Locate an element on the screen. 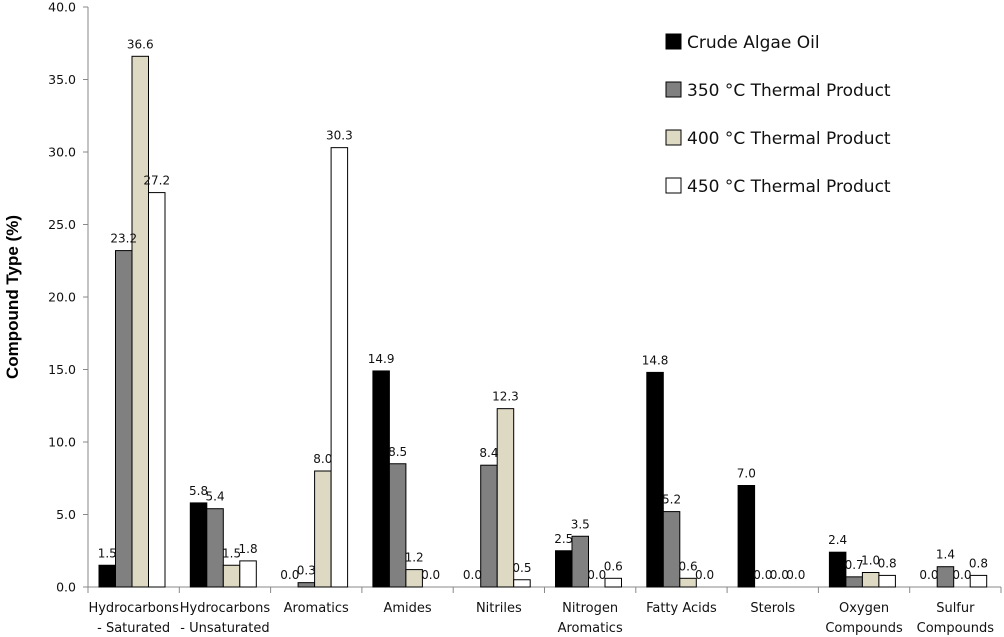 The image size is (1004, 637). data-label: 8.0 is located at coordinates (322, 459).